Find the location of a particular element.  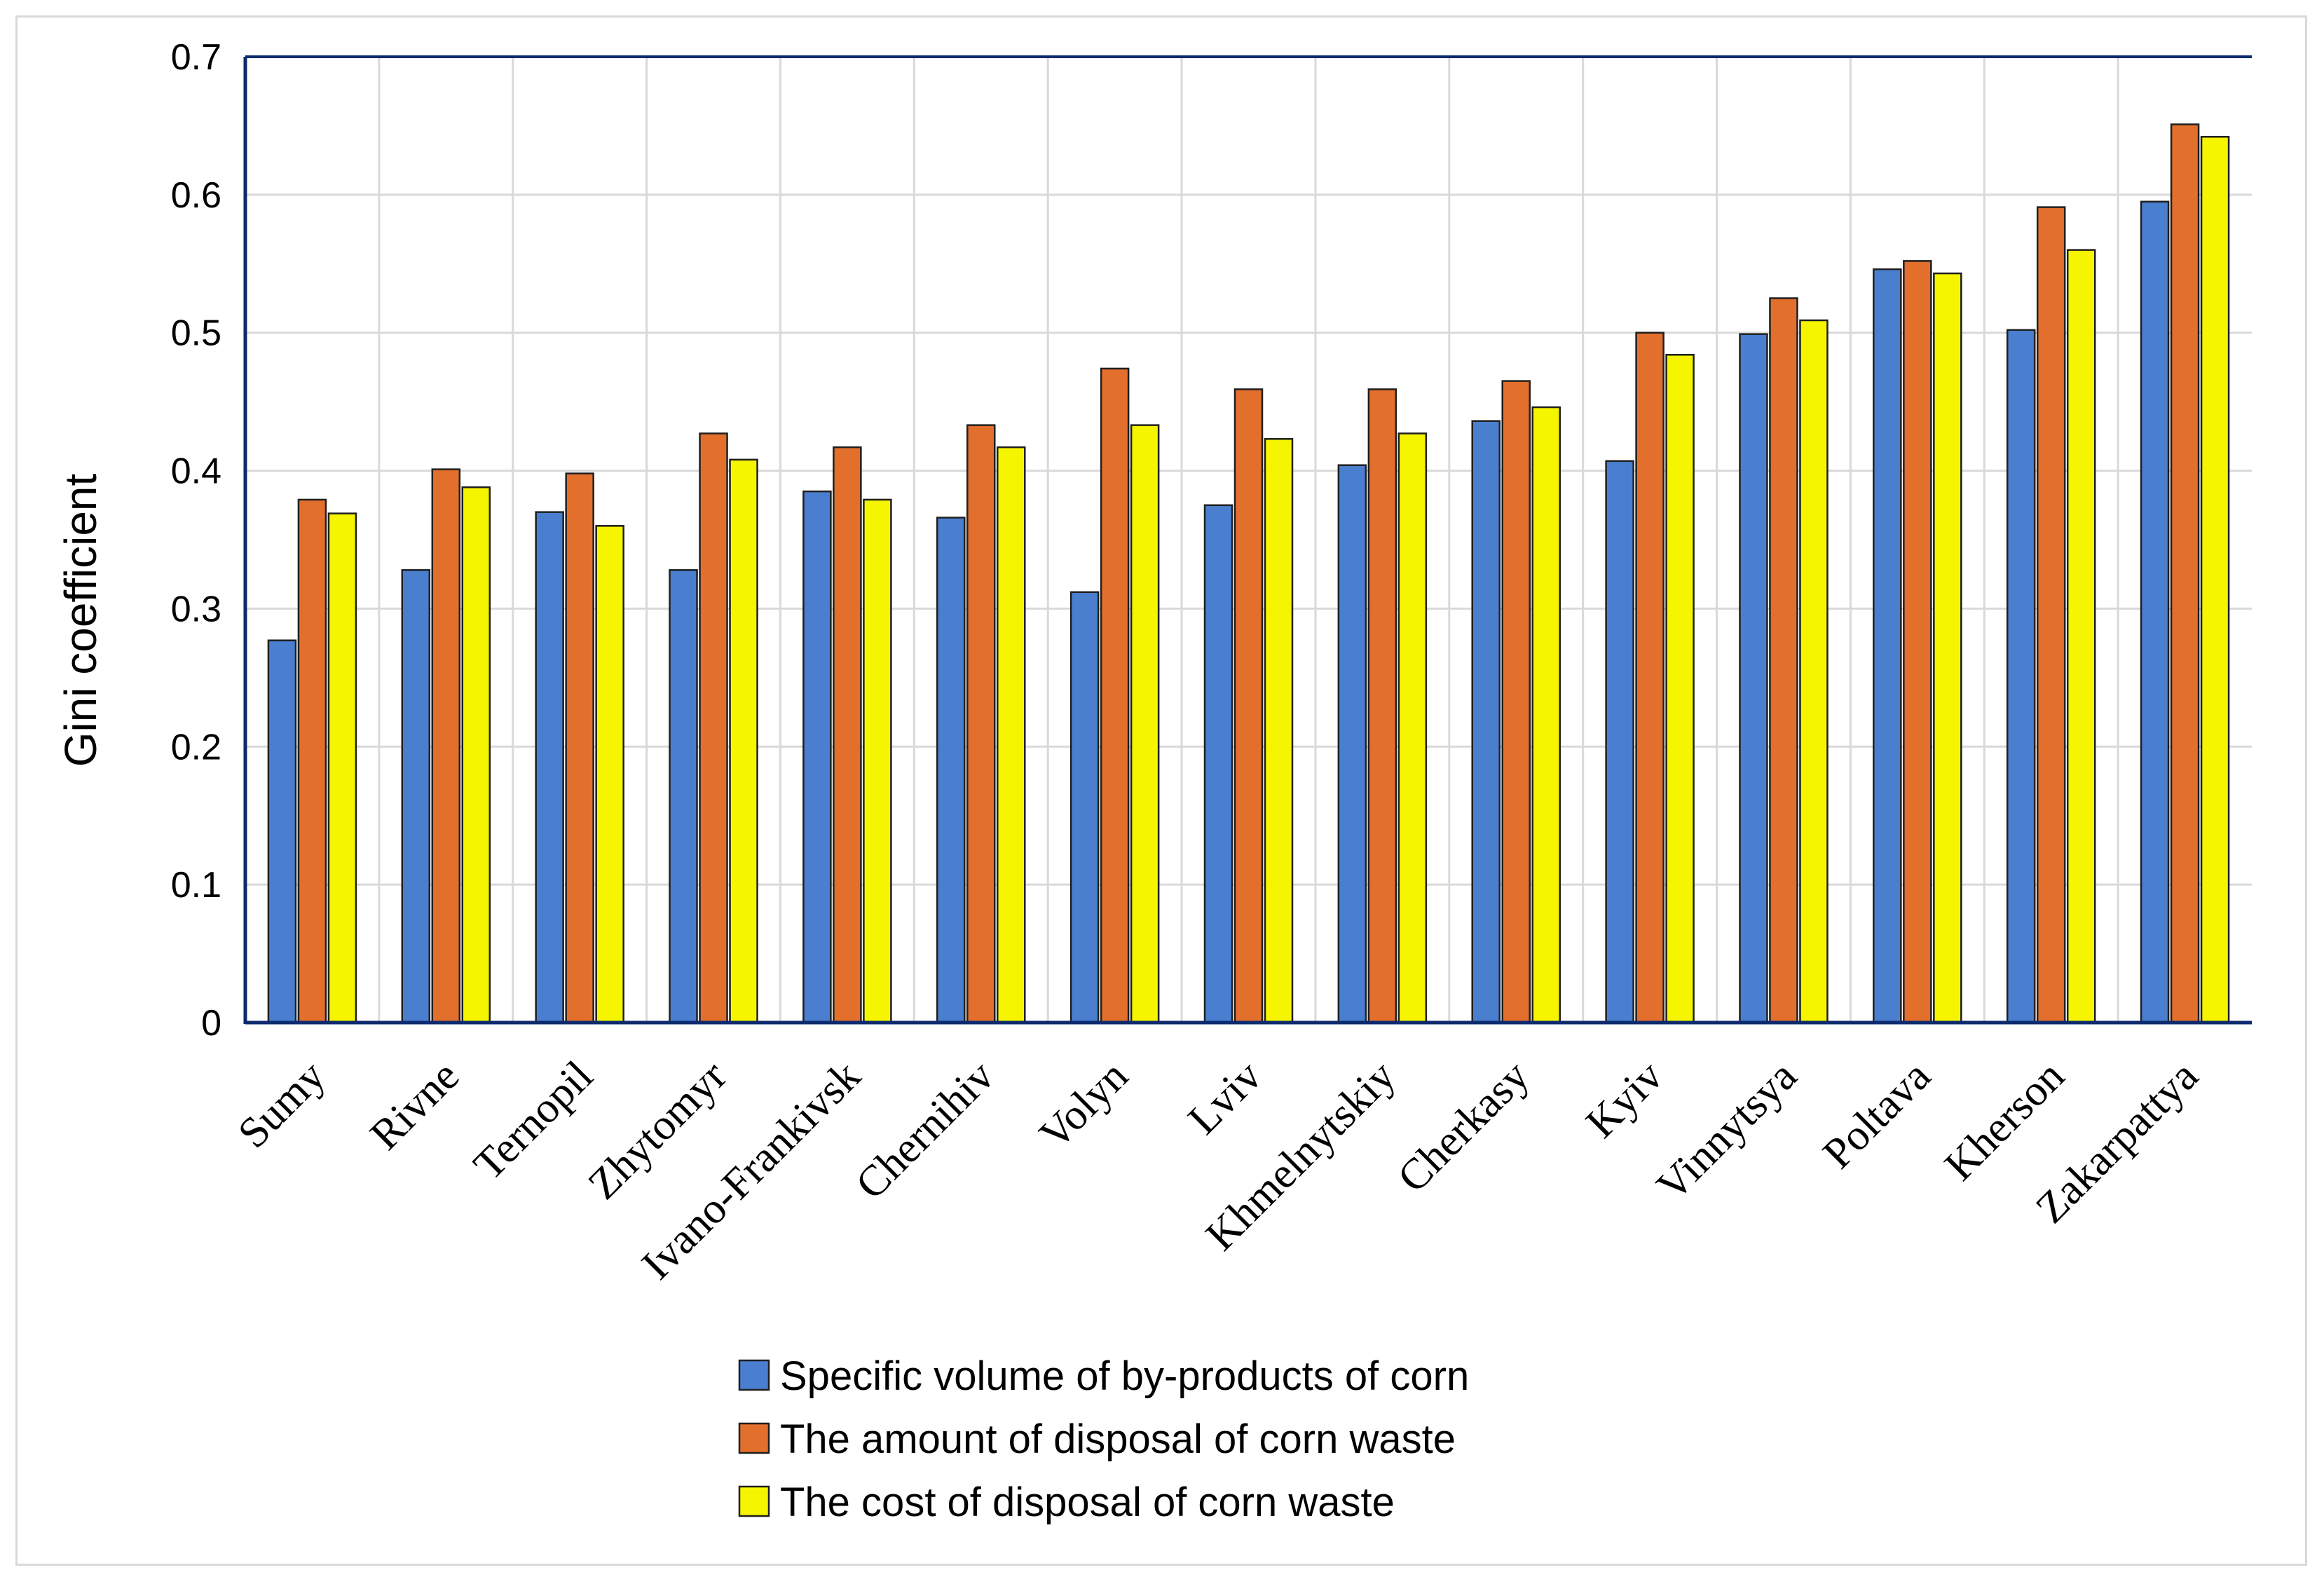

bar-series-1-rivne is located at coordinates (416, 796).